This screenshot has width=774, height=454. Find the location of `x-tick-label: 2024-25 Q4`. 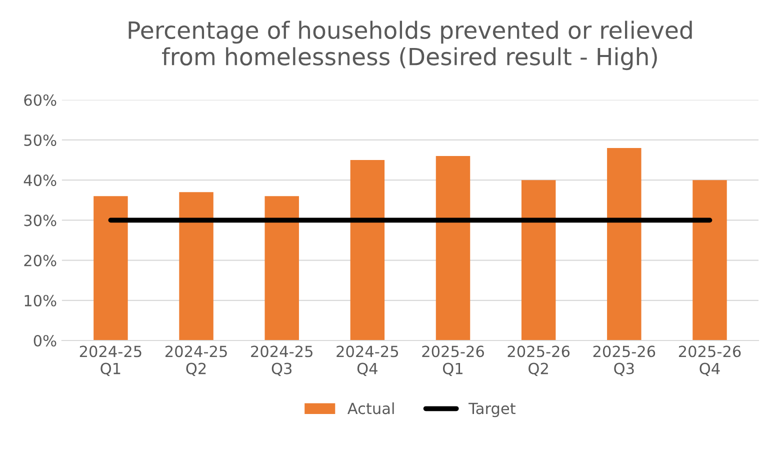

x-tick-label: 2024-25 Q4 is located at coordinates (367, 361).